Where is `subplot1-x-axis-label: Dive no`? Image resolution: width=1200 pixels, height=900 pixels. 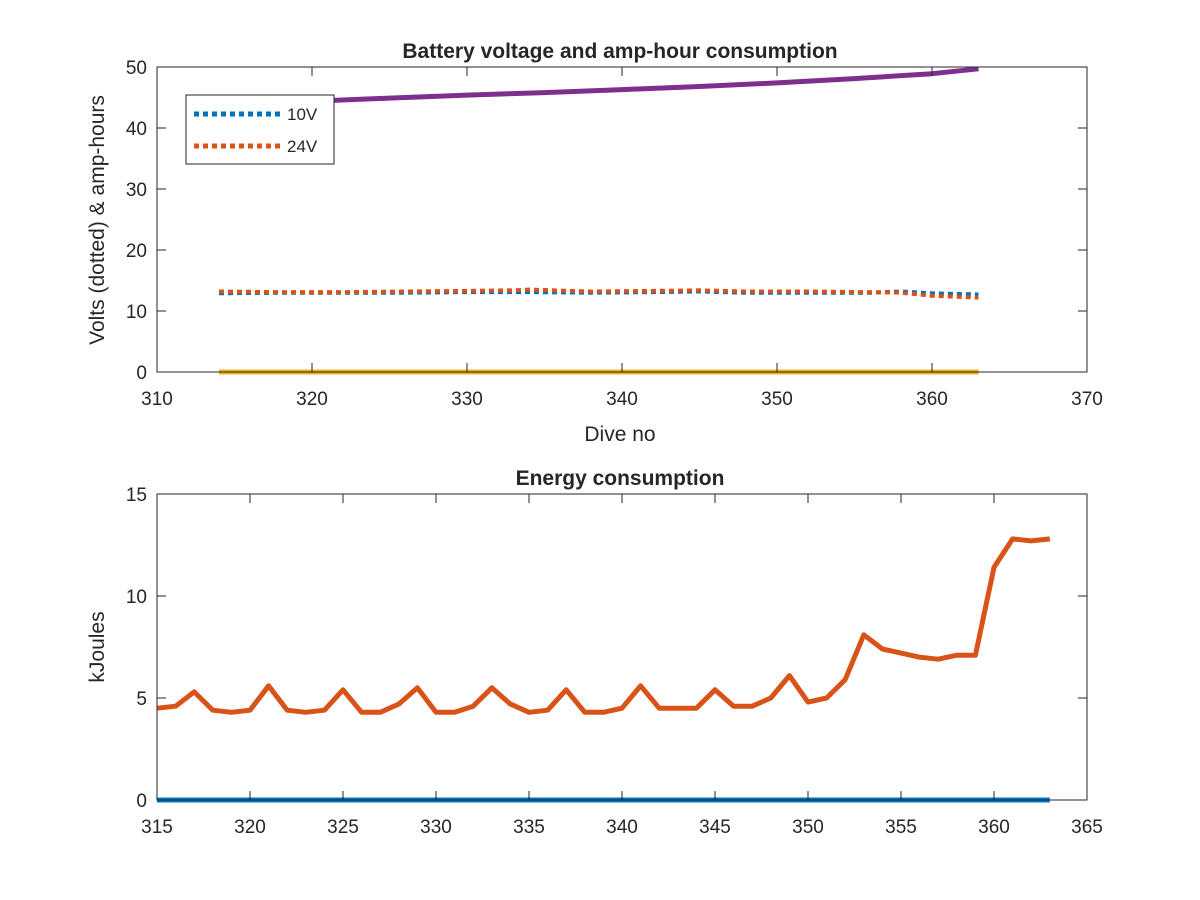 subplot1-x-axis-label: Dive no is located at coordinates (619, 434).